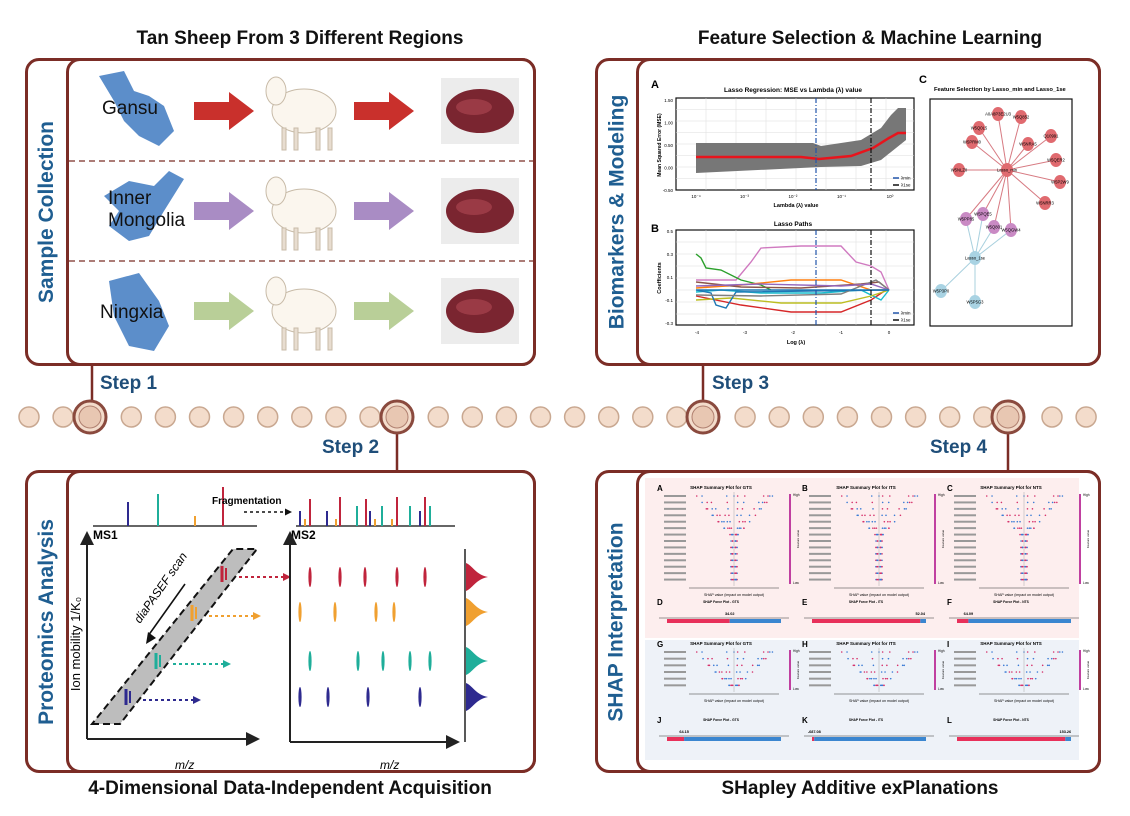  What do you see at coordinates (796, 689) in the screenshot?
I see `colorbar-low: Low` at bounding box center [796, 689].